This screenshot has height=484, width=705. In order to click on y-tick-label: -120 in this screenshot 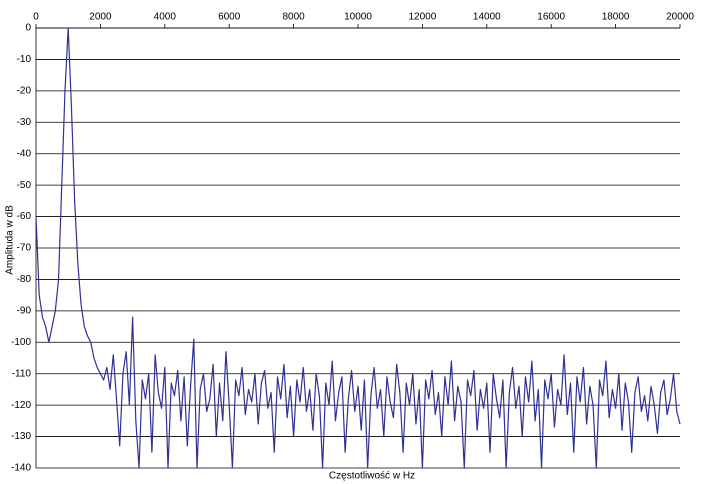, I will do `click(21, 405)`.